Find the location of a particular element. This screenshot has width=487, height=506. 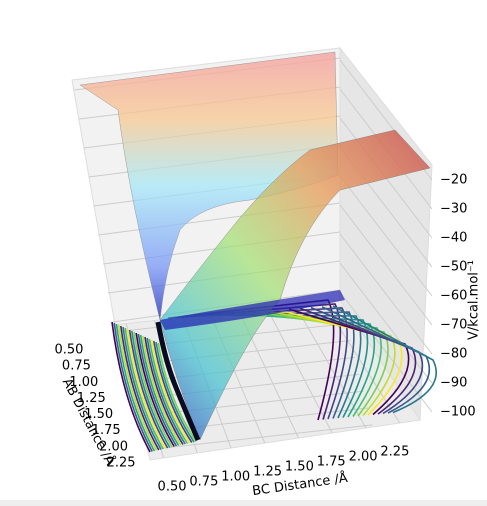

x-tick-label: 0.50 is located at coordinates (68, 349).